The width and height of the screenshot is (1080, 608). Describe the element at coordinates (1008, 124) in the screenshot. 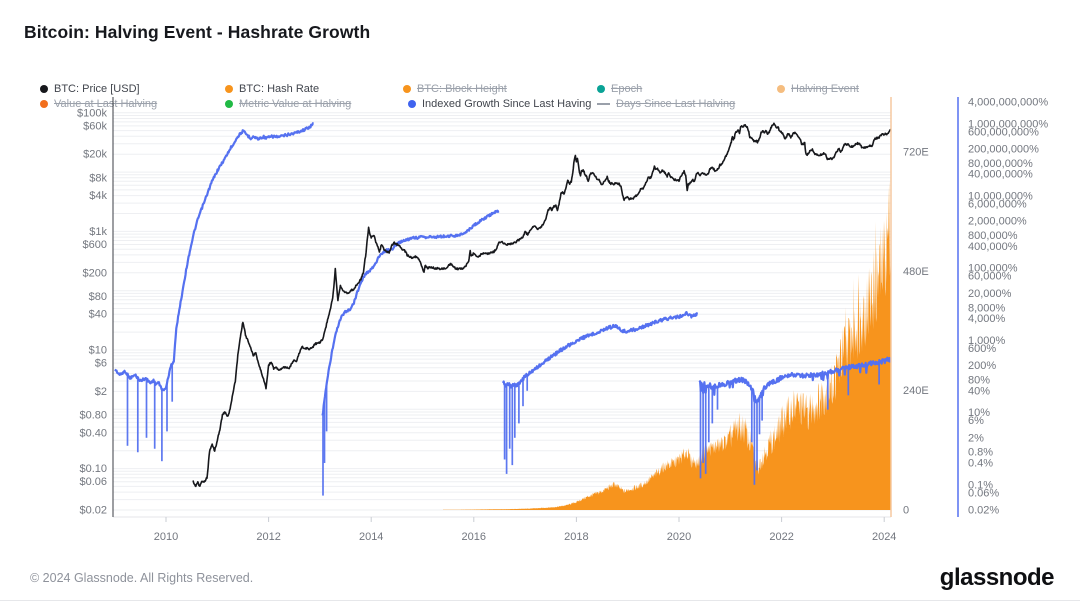

I see `y-axis-label-growth-pct: 1,000,000,000%` at that location.